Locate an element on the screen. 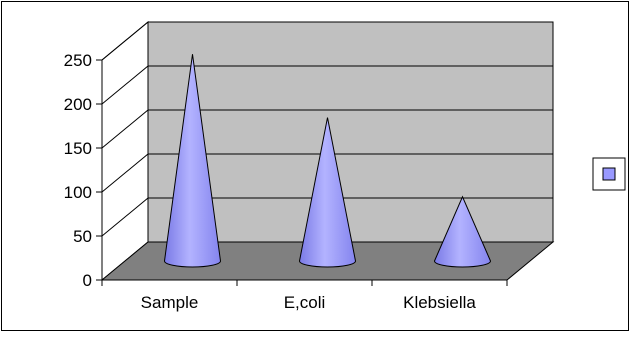  x-axis: Sample E,coli Klebsiella is located at coordinates (304, 295).